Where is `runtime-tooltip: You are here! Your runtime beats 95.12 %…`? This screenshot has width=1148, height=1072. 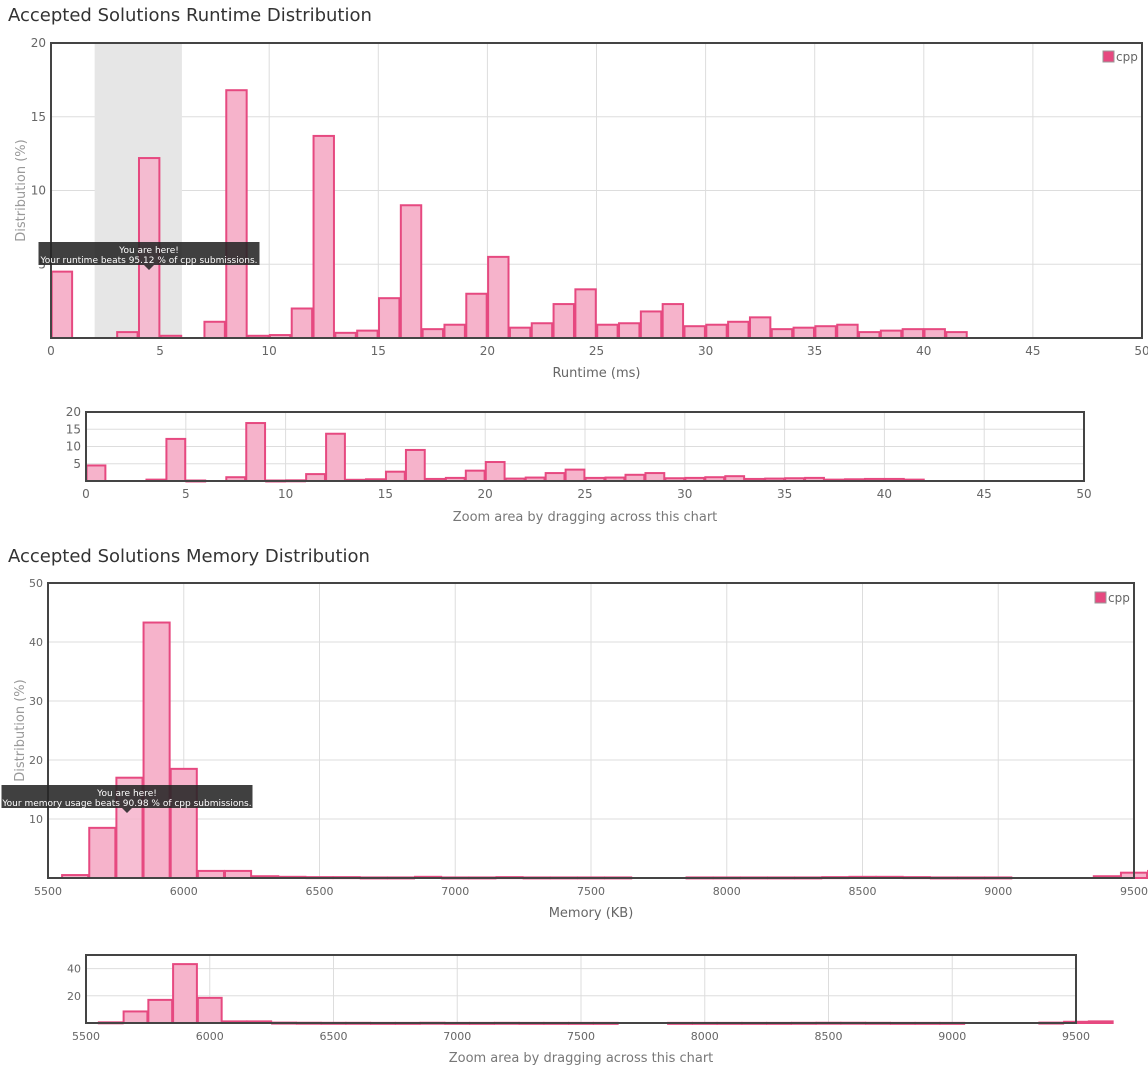
runtime-tooltip: You are here! Your runtime beats 95.12 %… is located at coordinates (149, 256).